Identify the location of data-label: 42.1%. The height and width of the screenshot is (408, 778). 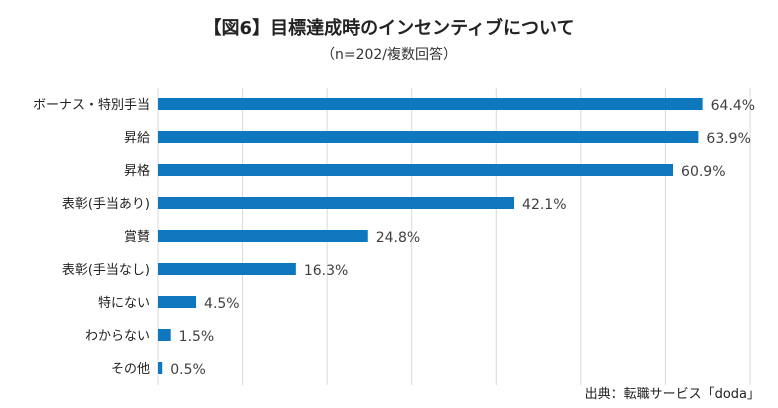
(544, 205).